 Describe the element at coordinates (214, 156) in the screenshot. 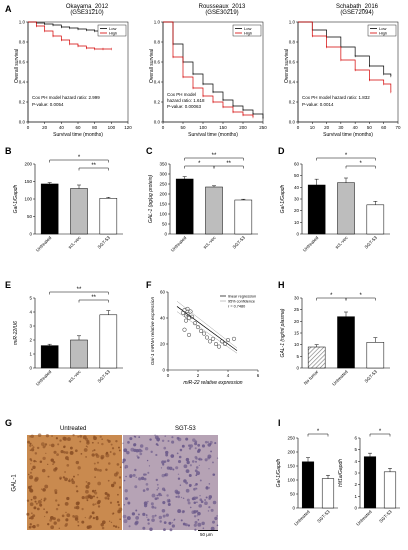

I see `sig-star: **` at that location.